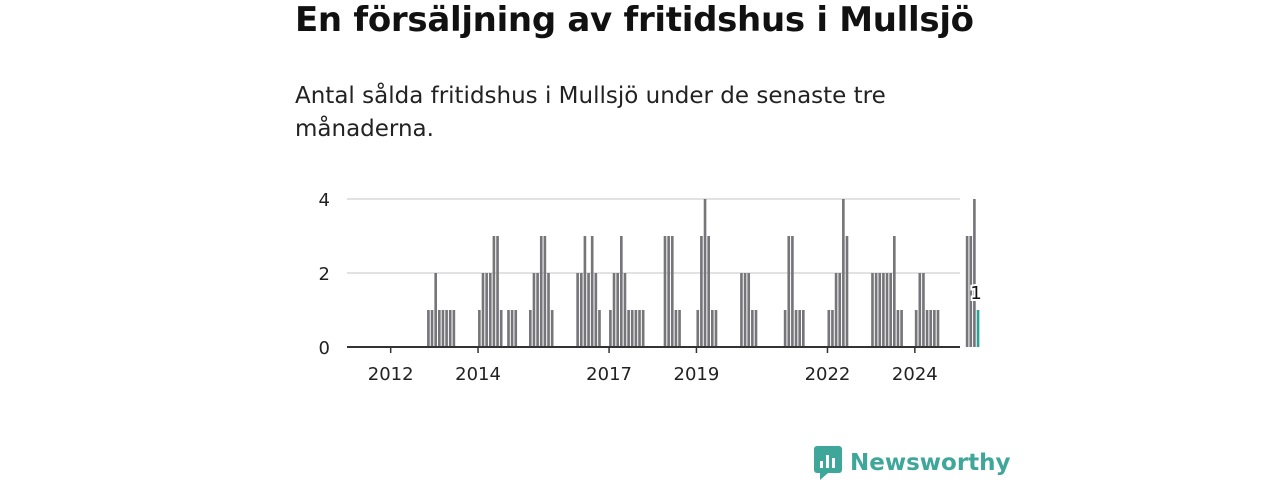 This screenshot has width=1280, height=480. What do you see at coordinates (324, 348) in the screenshot?
I see `y-tick-label: 0` at bounding box center [324, 348].